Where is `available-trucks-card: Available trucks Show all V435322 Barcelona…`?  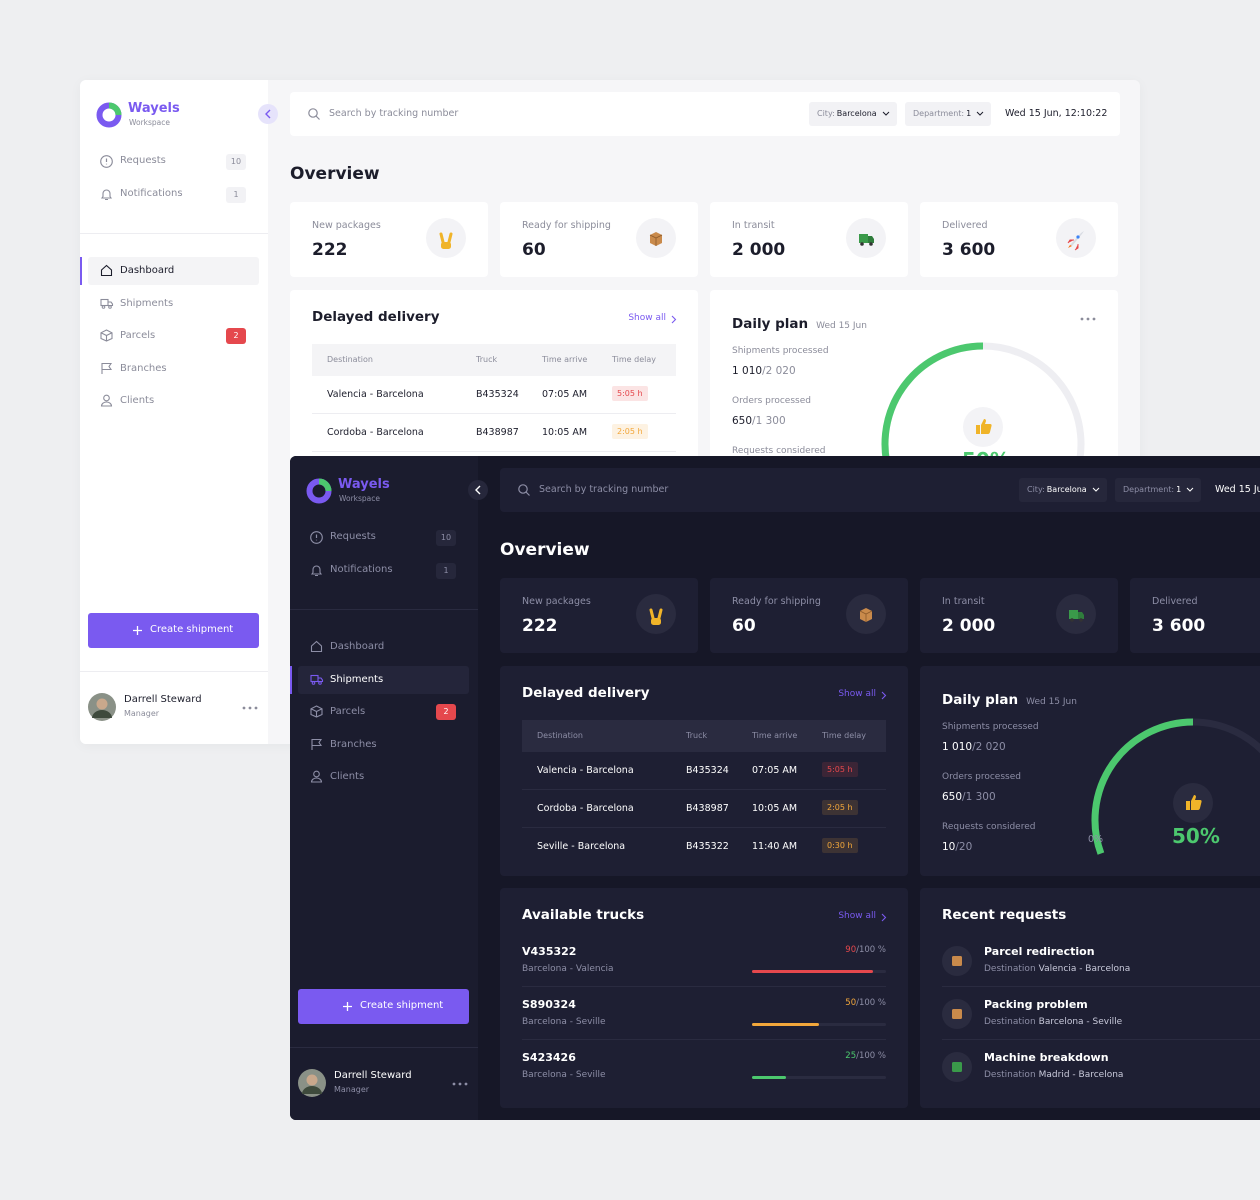 available-trucks-card: Available trucks Show all V435322 Barcelona… is located at coordinates (704, 998).